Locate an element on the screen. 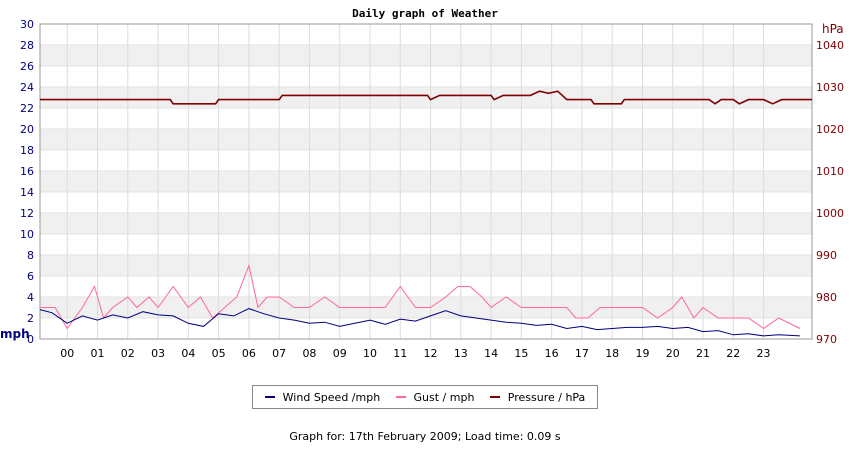  legend-item-wind-speed: Wind Speed /mph is located at coordinates (322, 397).